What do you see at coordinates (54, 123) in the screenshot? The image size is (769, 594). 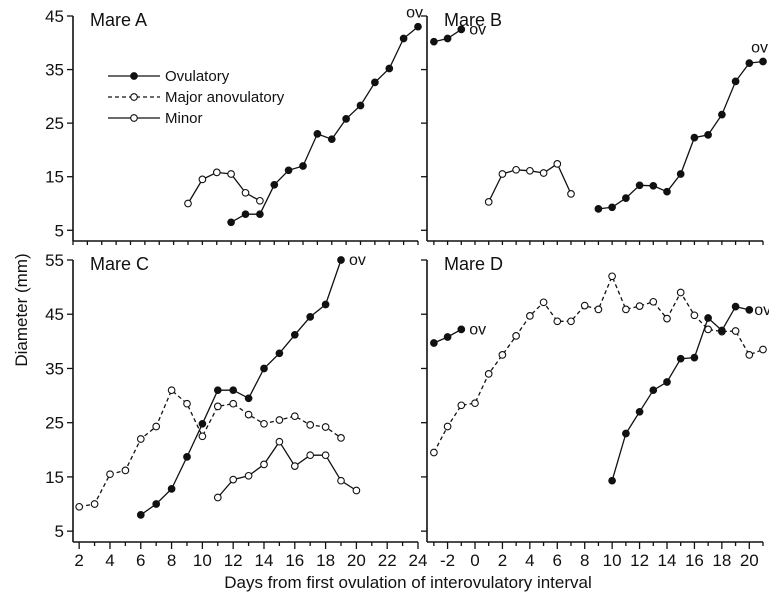 I see `y-tick-label: 25` at bounding box center [54, 123].